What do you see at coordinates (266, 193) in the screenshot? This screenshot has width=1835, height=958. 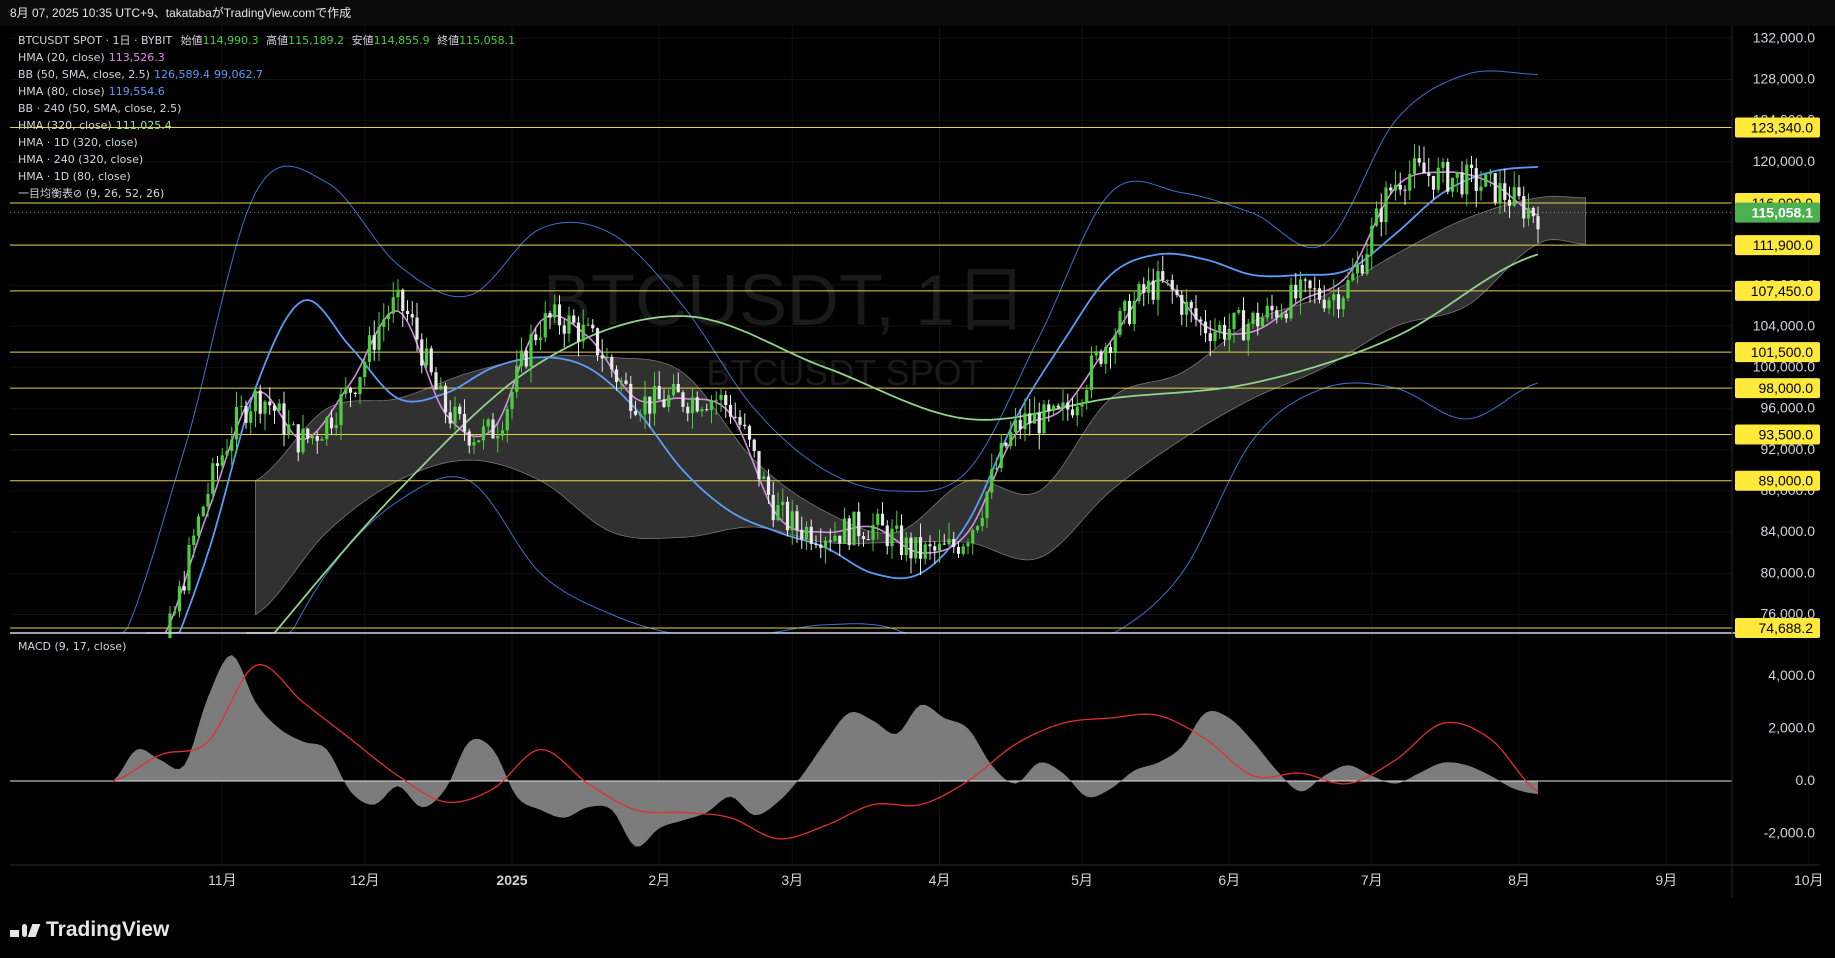 I see `legend-ichimoku: 一目均衡表⊘ (9, 26, 52, 26)` at bounding box center [266, 193].